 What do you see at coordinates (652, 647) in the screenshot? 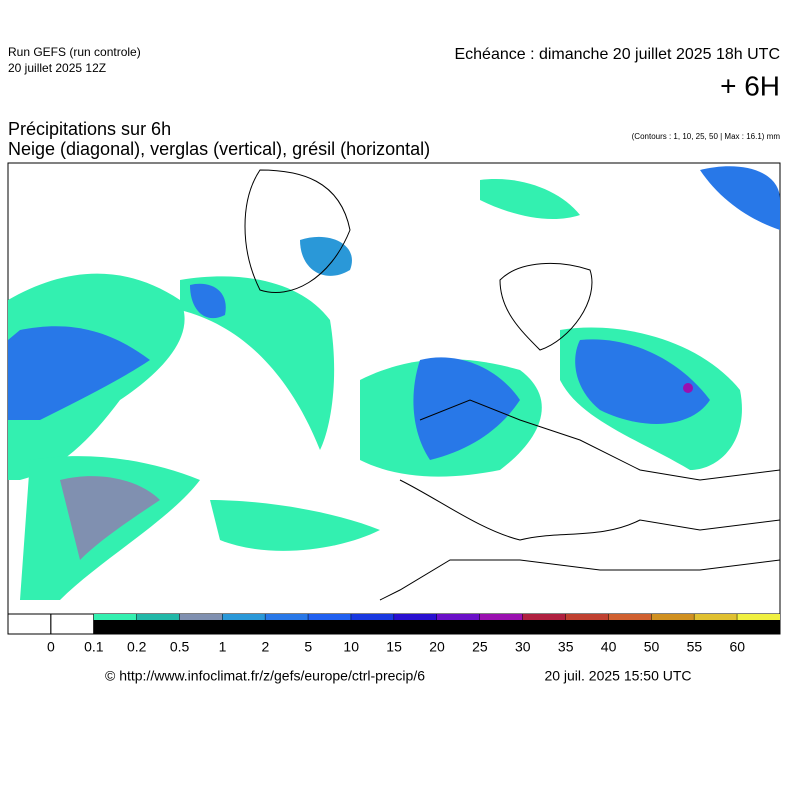
I see `legend-label: 50` at bounding box center [652, 647].